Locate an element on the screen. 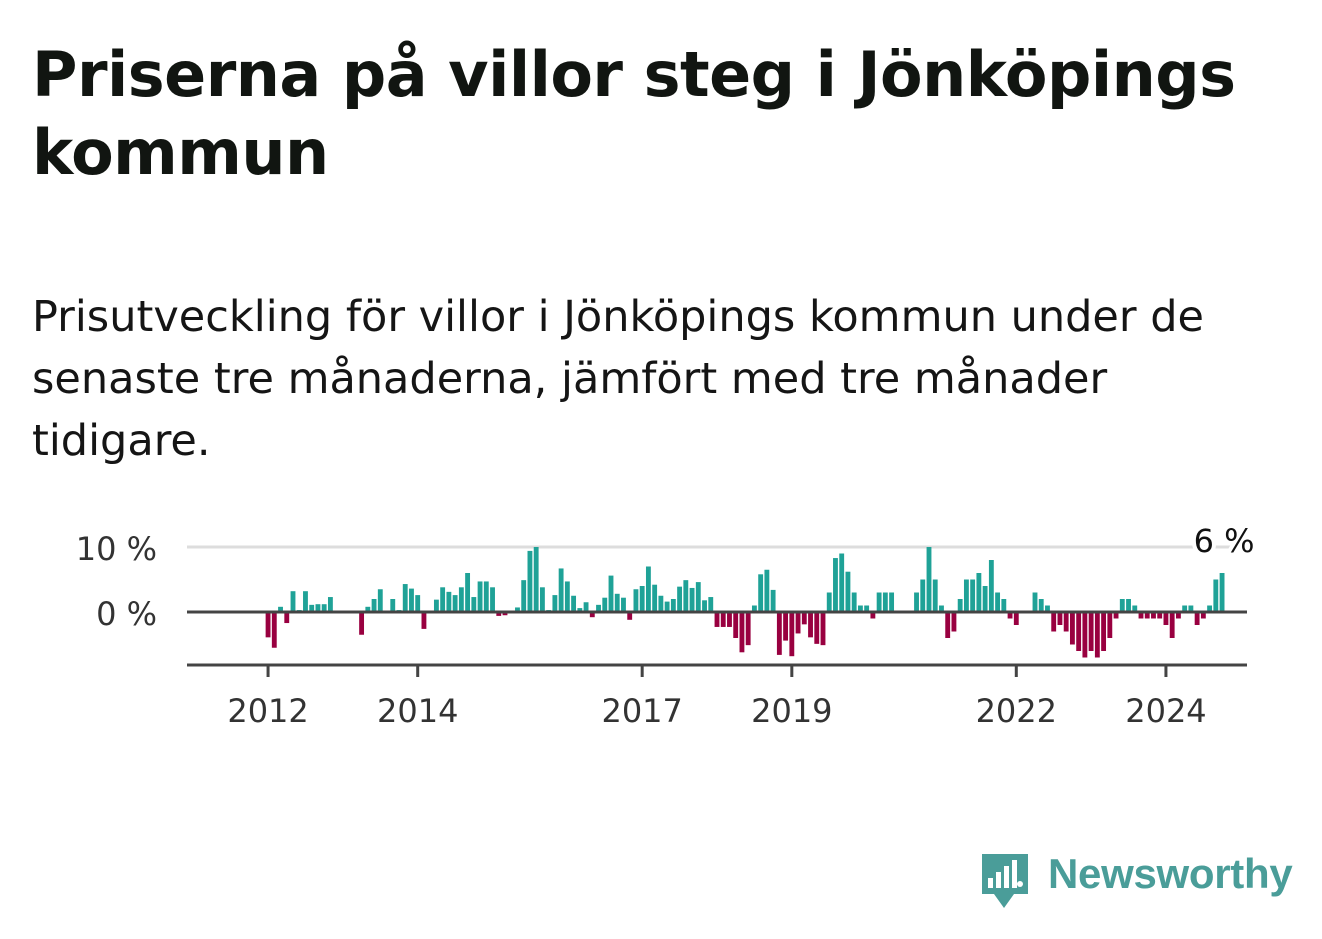 This screenshot has height=939, width=1322. x-tick-label: 2012 is located at coordinates (267, 711).